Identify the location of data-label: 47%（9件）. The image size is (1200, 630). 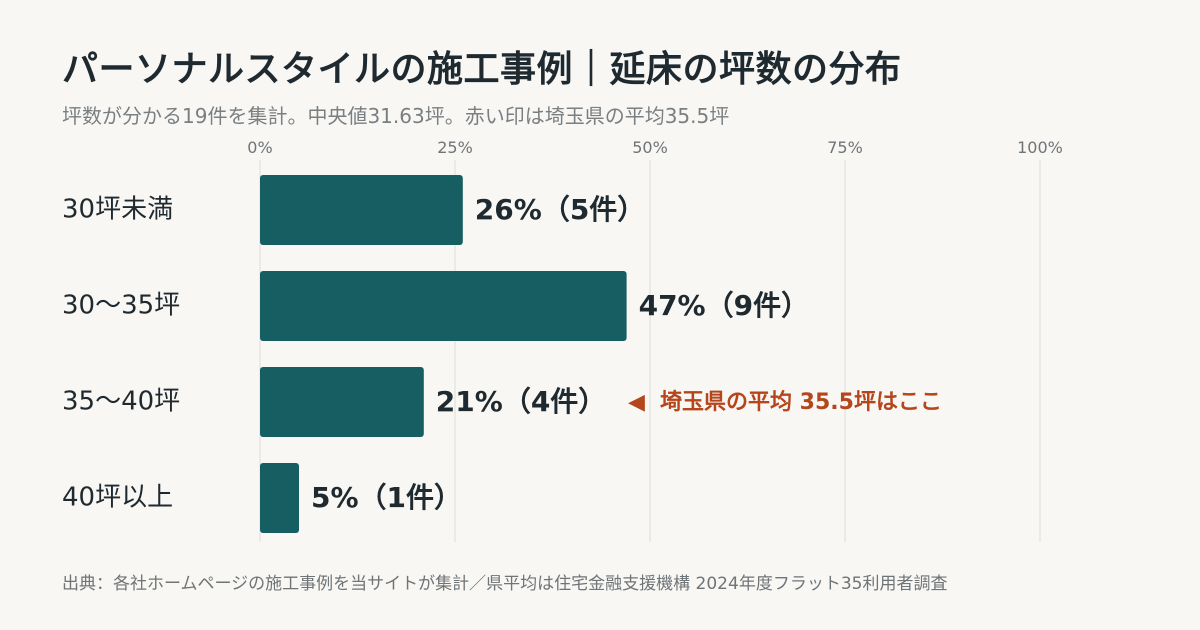
(724, 305).